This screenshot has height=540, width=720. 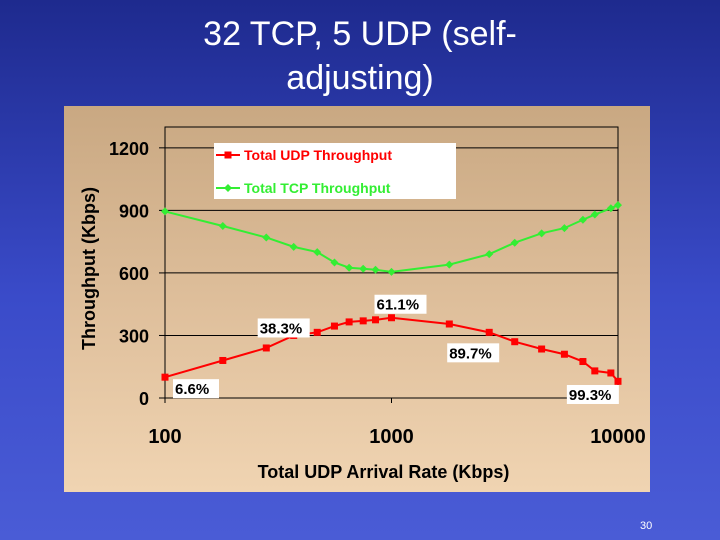 What do you see at coordinates (318, 155) in the screenshot?
I see `udp-legend-label: Total UDP Throughput` at bounding box center [318, 155].